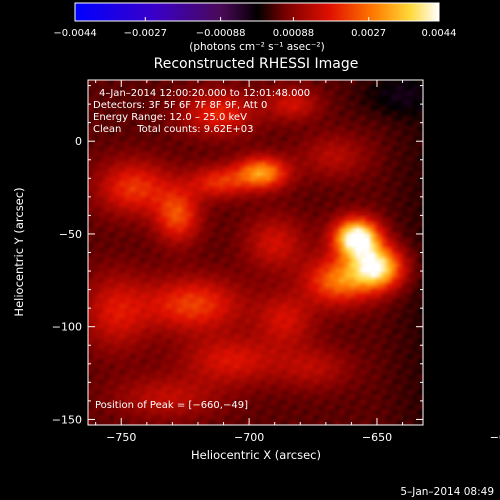  What do you see at coordinates (204, 93) in the screenshot?
I see `annotation-time-range: 4–Jan–2014 12:00:20.000 to 12:01:48.000` at bounding box center [204, 93].